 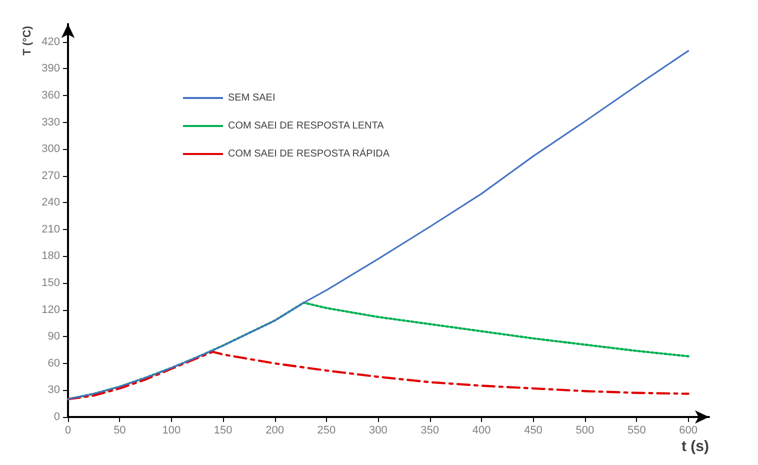 I want to click on y-tick-label: 270, so click(x=51, y=176).